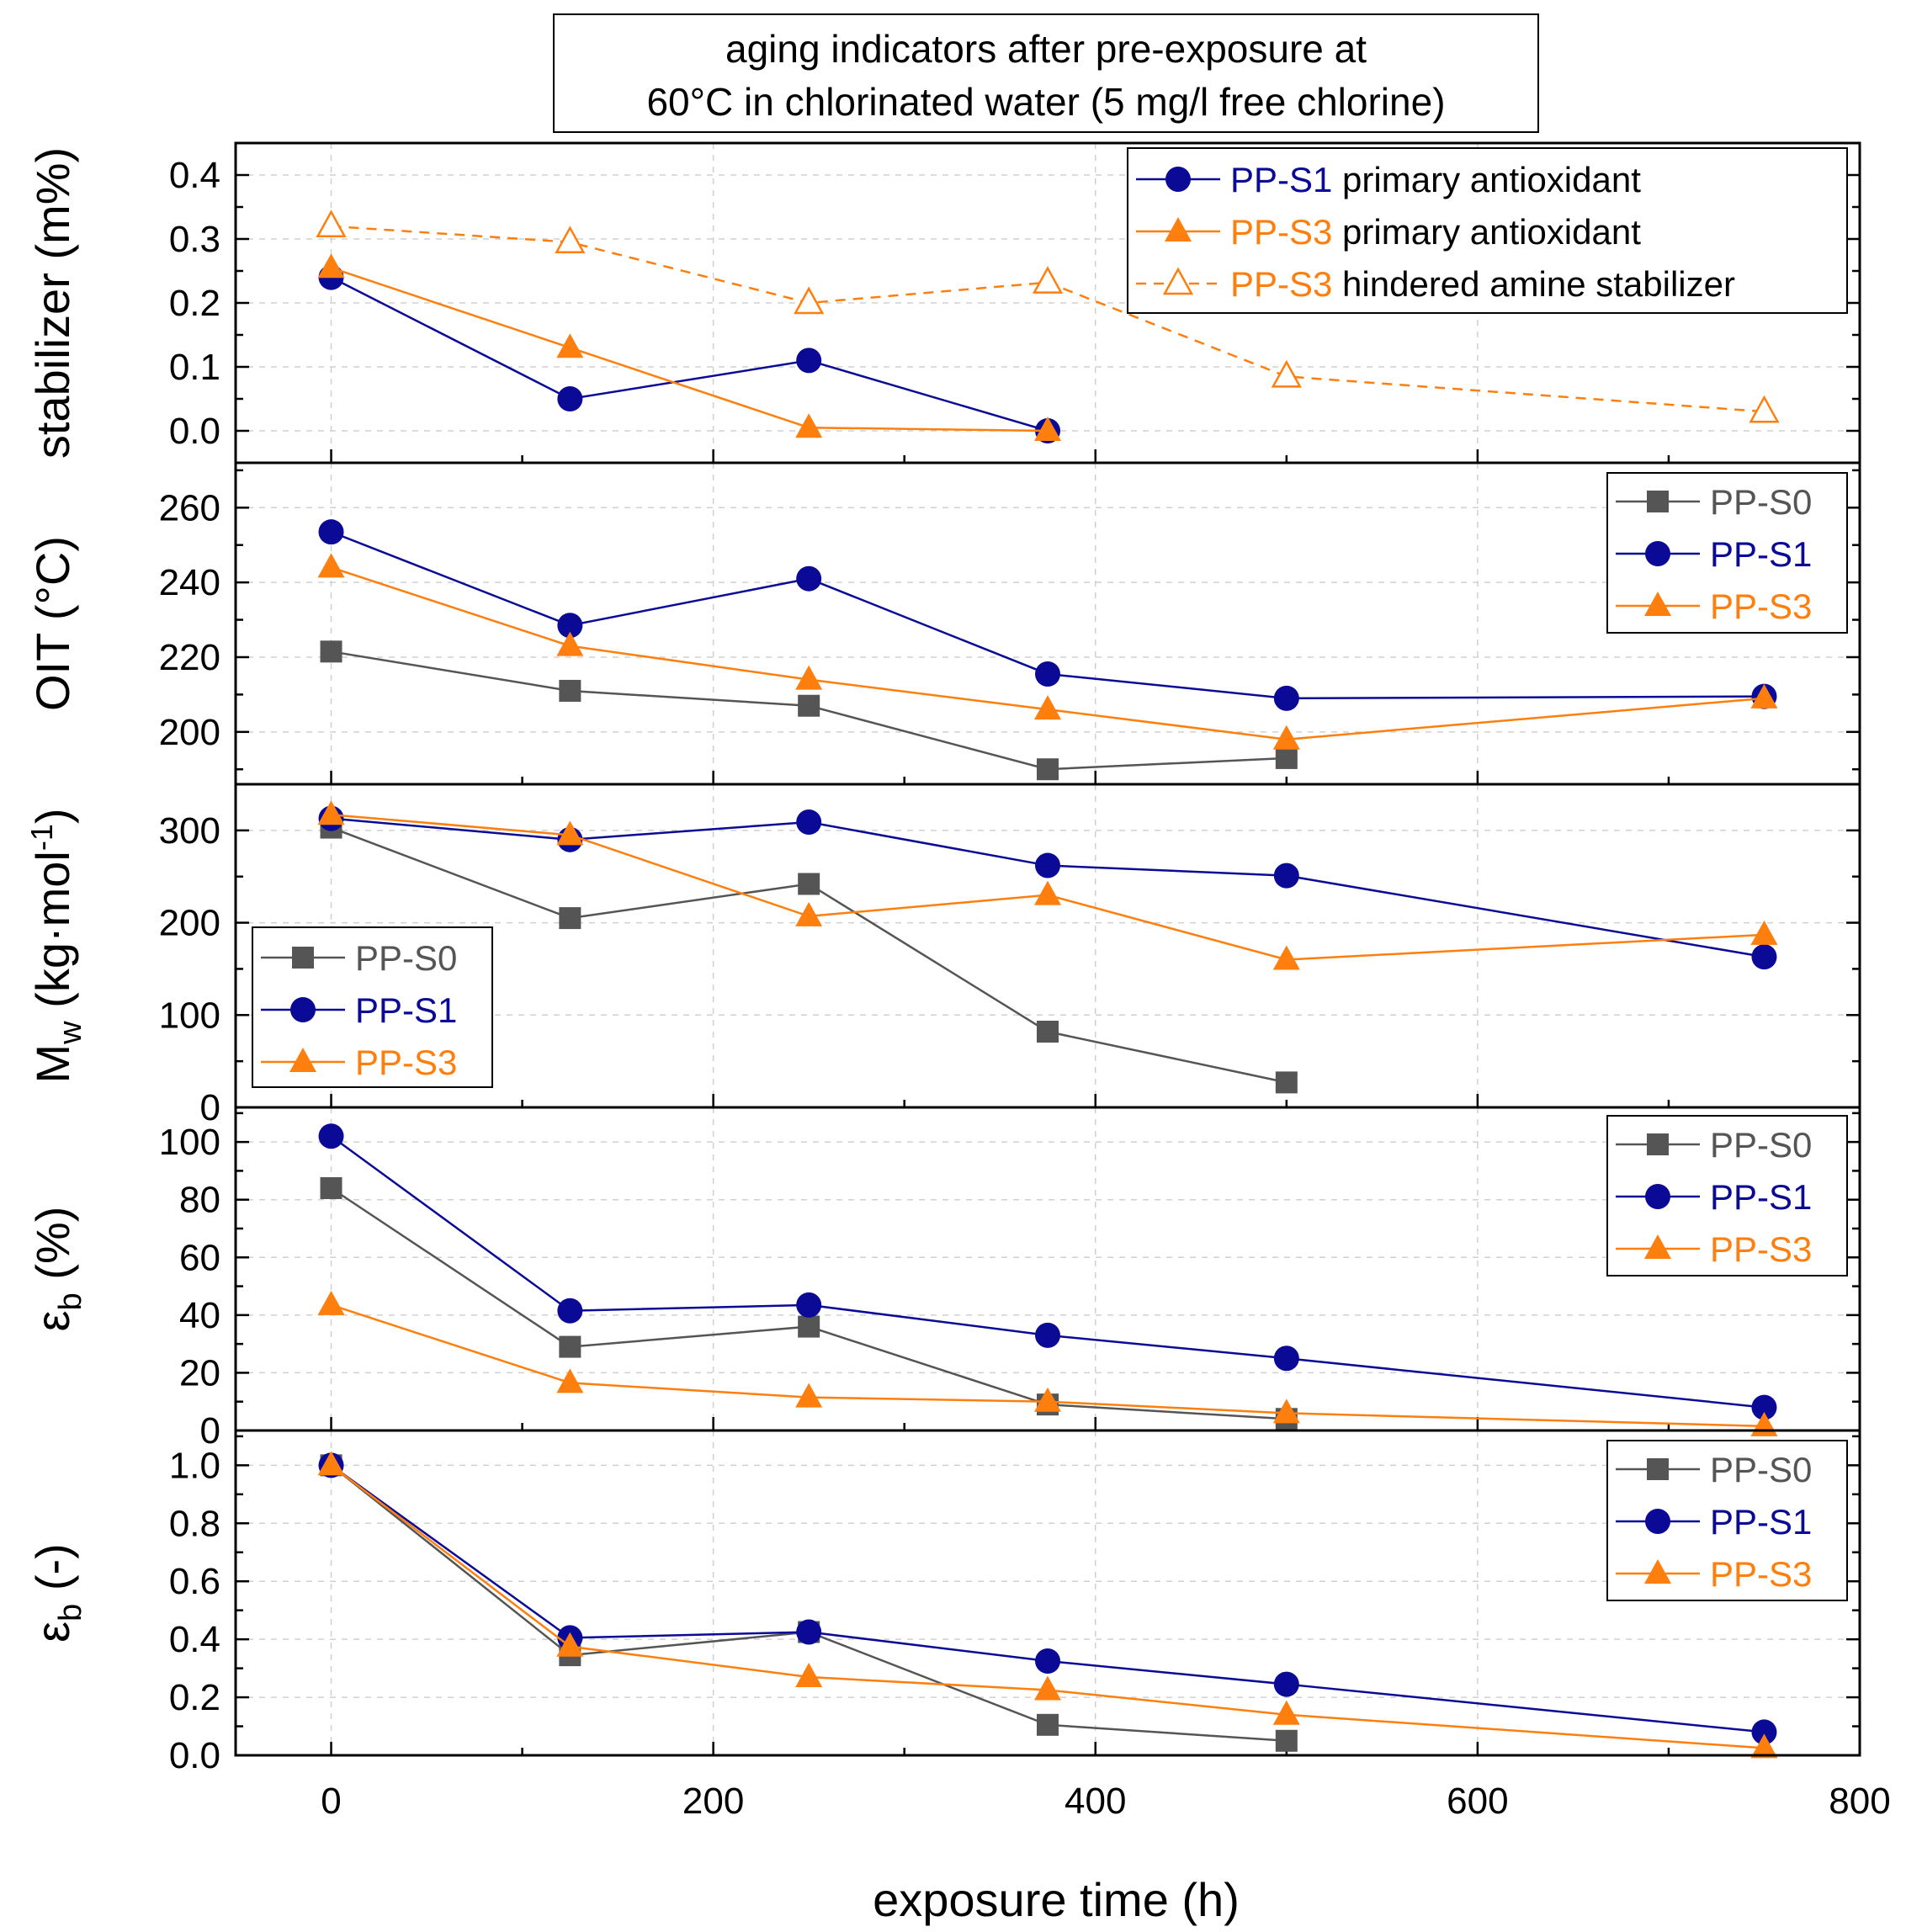 The height and width of the screenshot is (1932, 1922). Describe the element at coordinates (210, 1431) in the screenshot. I see `y-tick-label: 0` at that location.